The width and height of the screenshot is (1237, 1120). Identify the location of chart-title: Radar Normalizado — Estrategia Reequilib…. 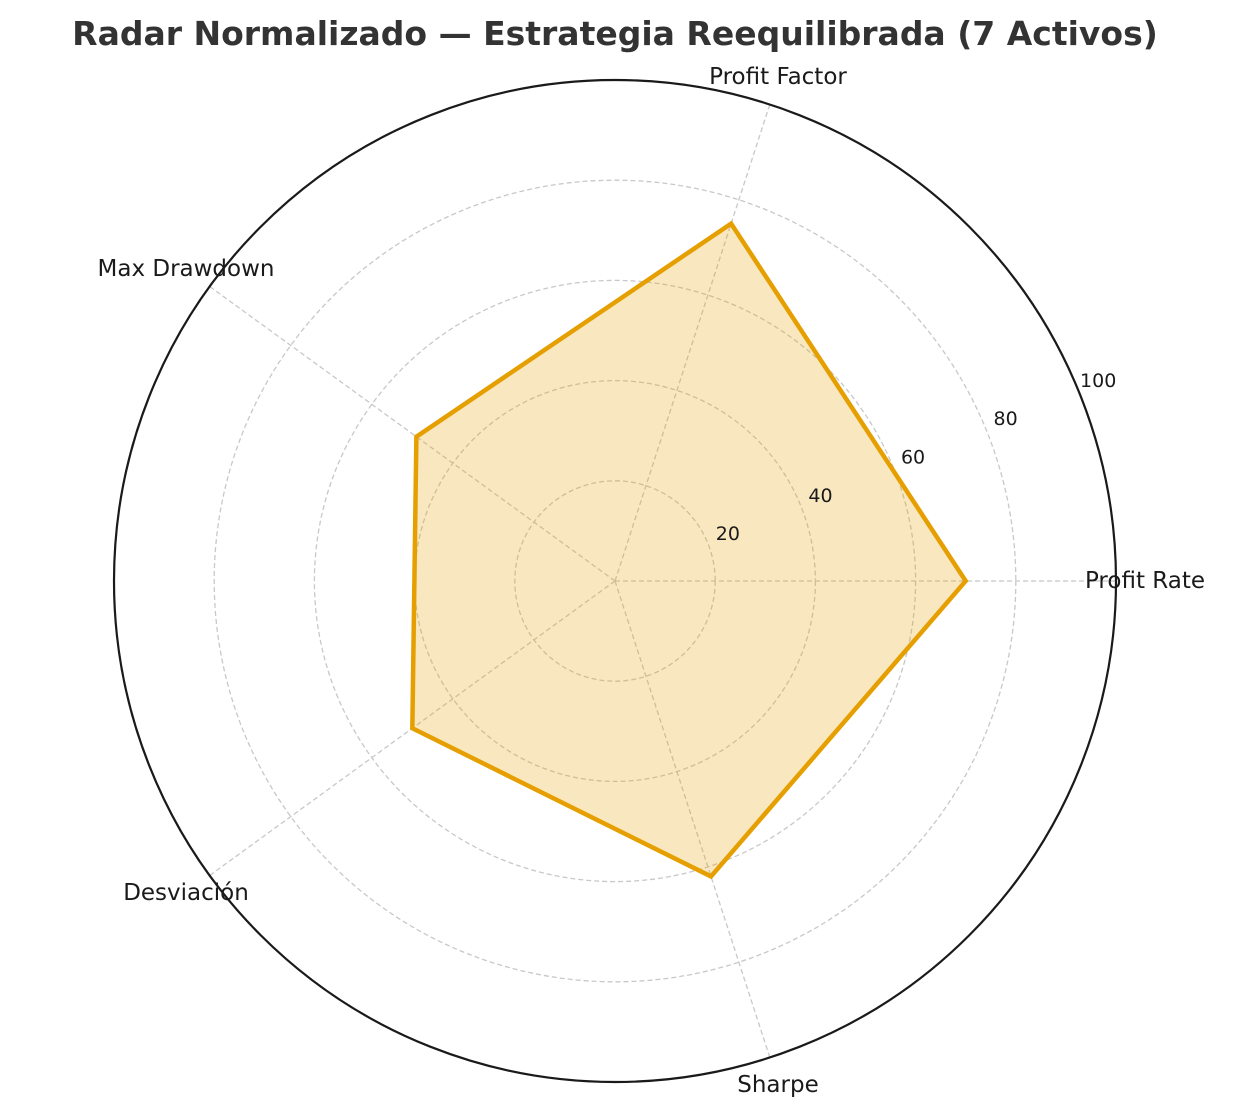
(615, 33).